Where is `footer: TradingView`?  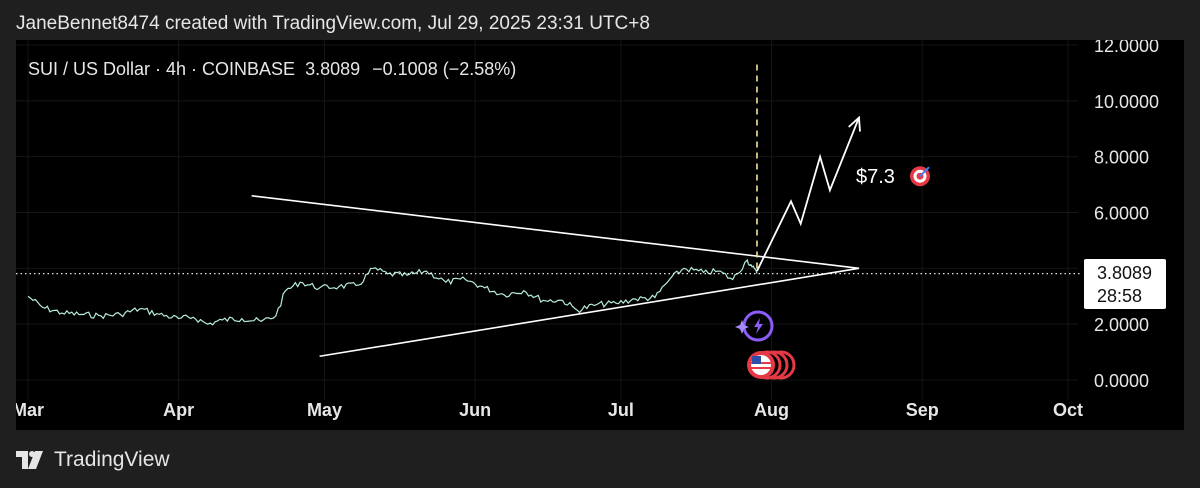
footer: TradingView is located at coordinates (600, 459).